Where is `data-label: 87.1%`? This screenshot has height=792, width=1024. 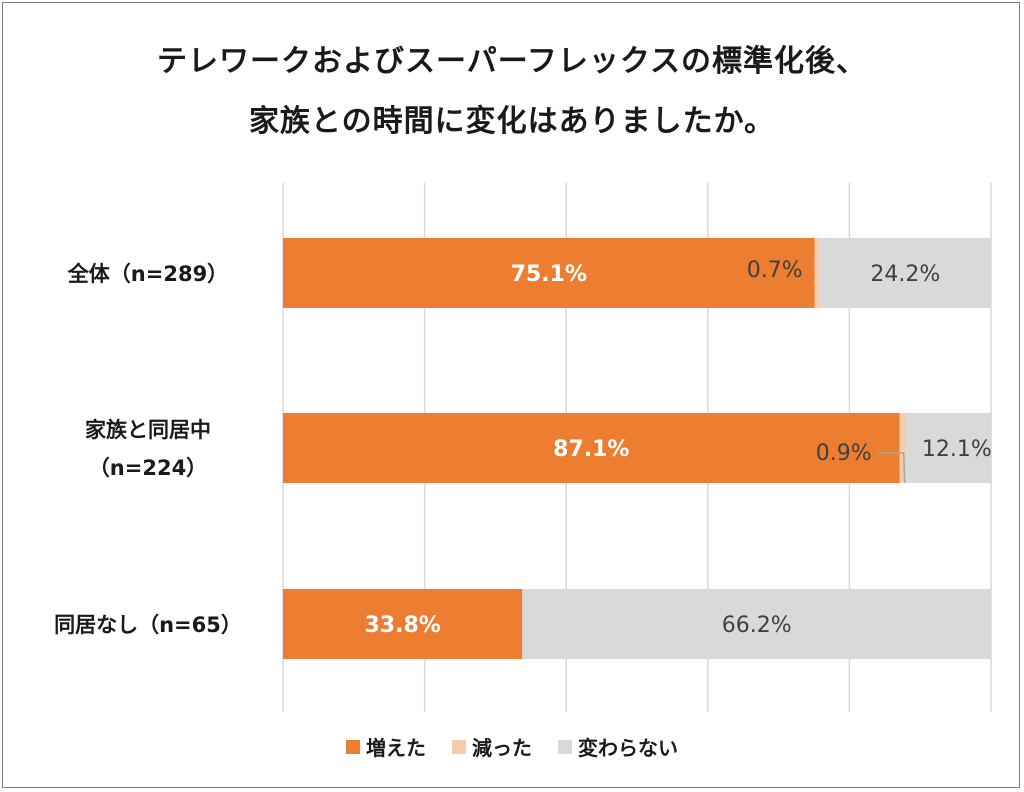 data-label: 87.1% is located at coordinates (591, 449).